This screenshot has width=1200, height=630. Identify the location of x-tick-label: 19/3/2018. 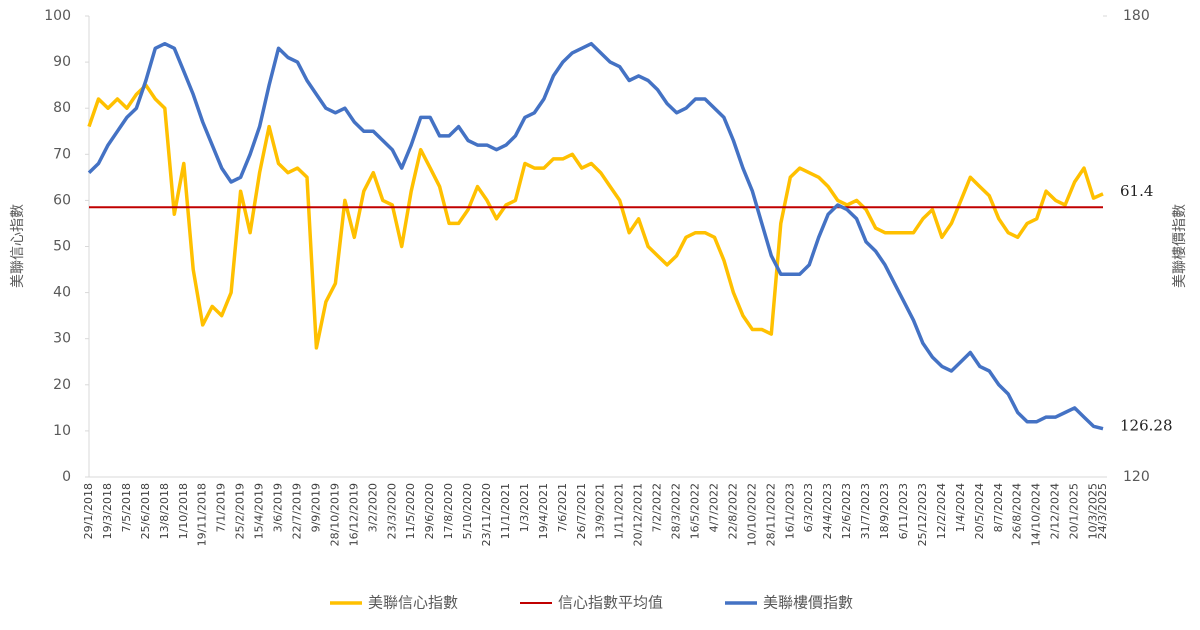
(107, 511).